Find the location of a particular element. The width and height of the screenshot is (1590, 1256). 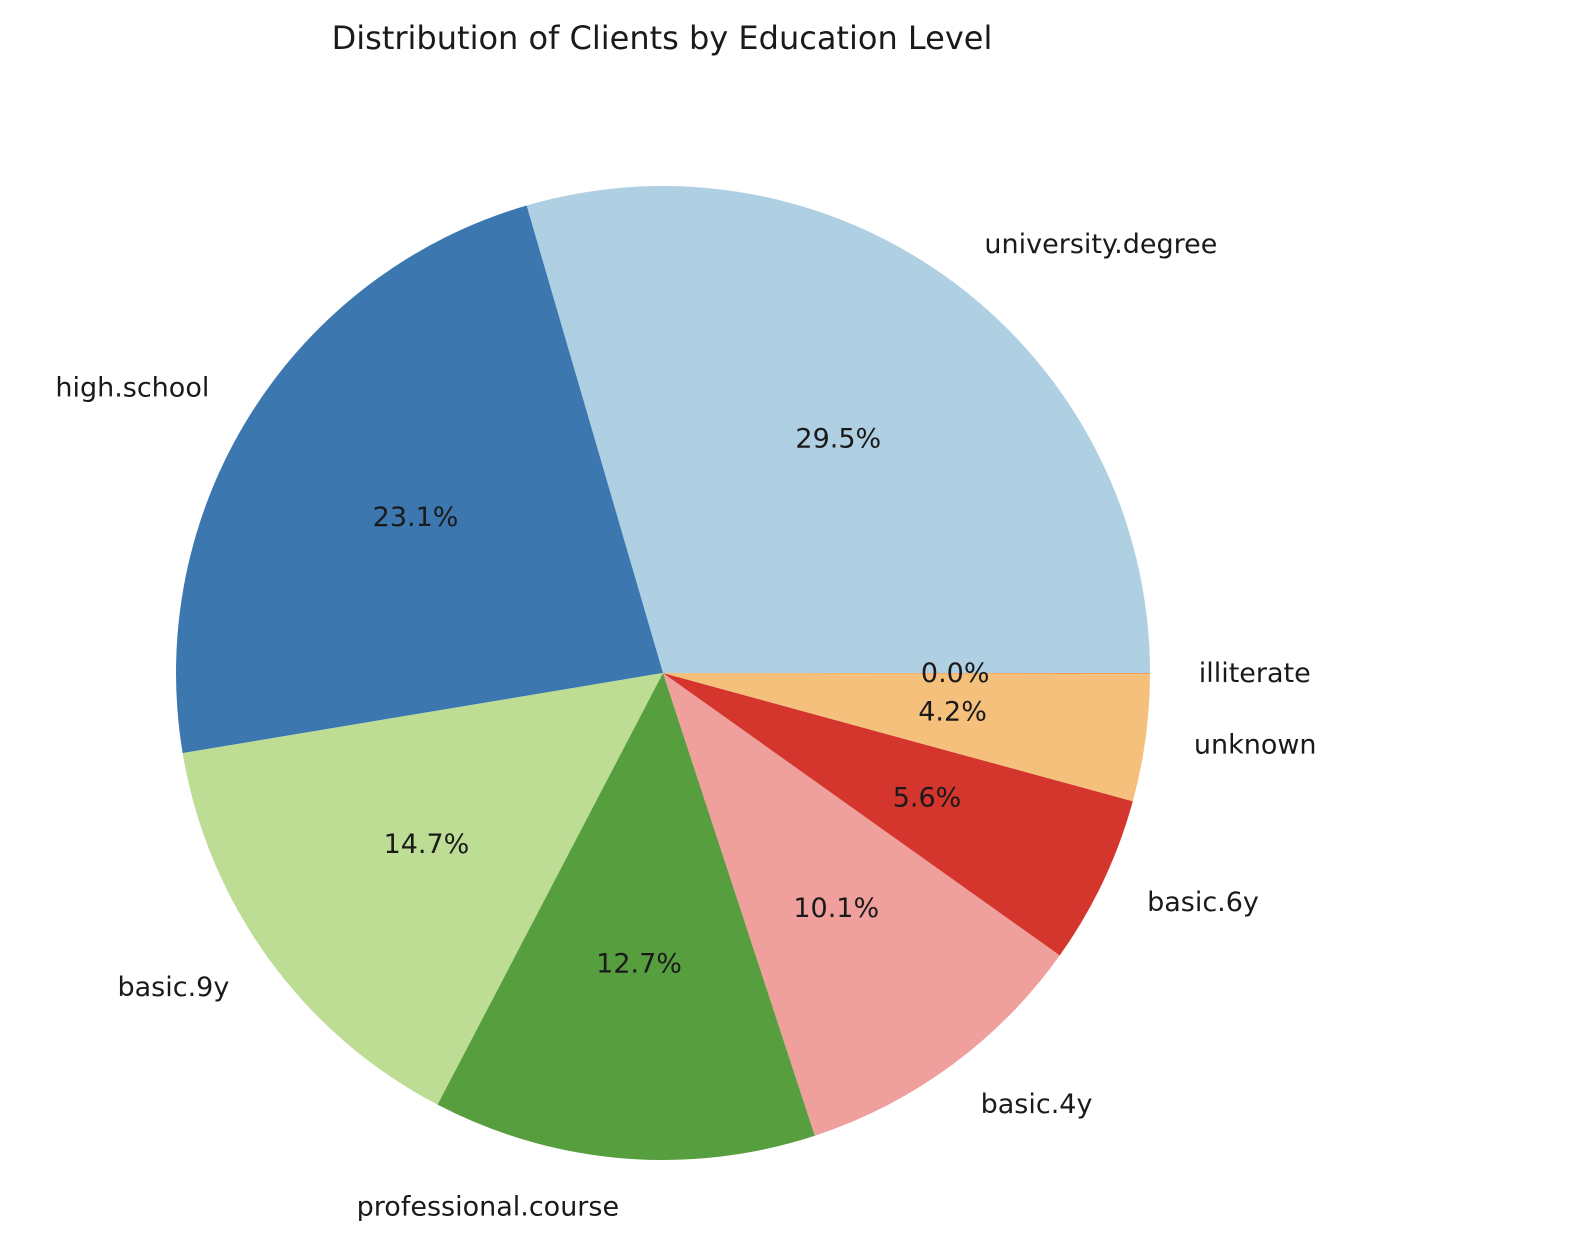

slice-label-basic-9y: basic.9y is located at coordinates (173, 987).